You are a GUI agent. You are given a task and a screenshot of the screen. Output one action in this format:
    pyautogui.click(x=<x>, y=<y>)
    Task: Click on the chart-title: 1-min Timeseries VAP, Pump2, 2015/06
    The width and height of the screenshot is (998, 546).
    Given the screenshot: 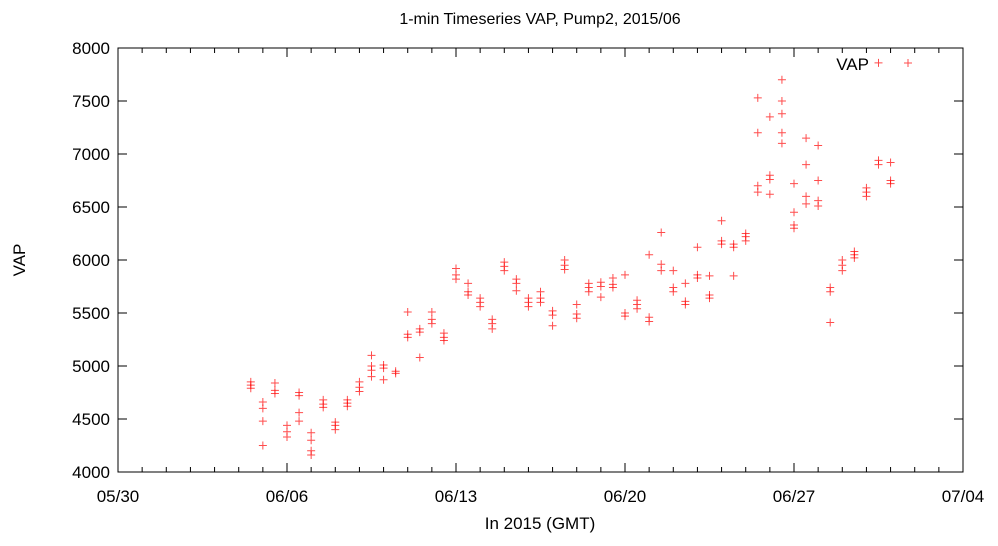 What is the action you would take?
    pyautogui.click(x=539, y=19)
    